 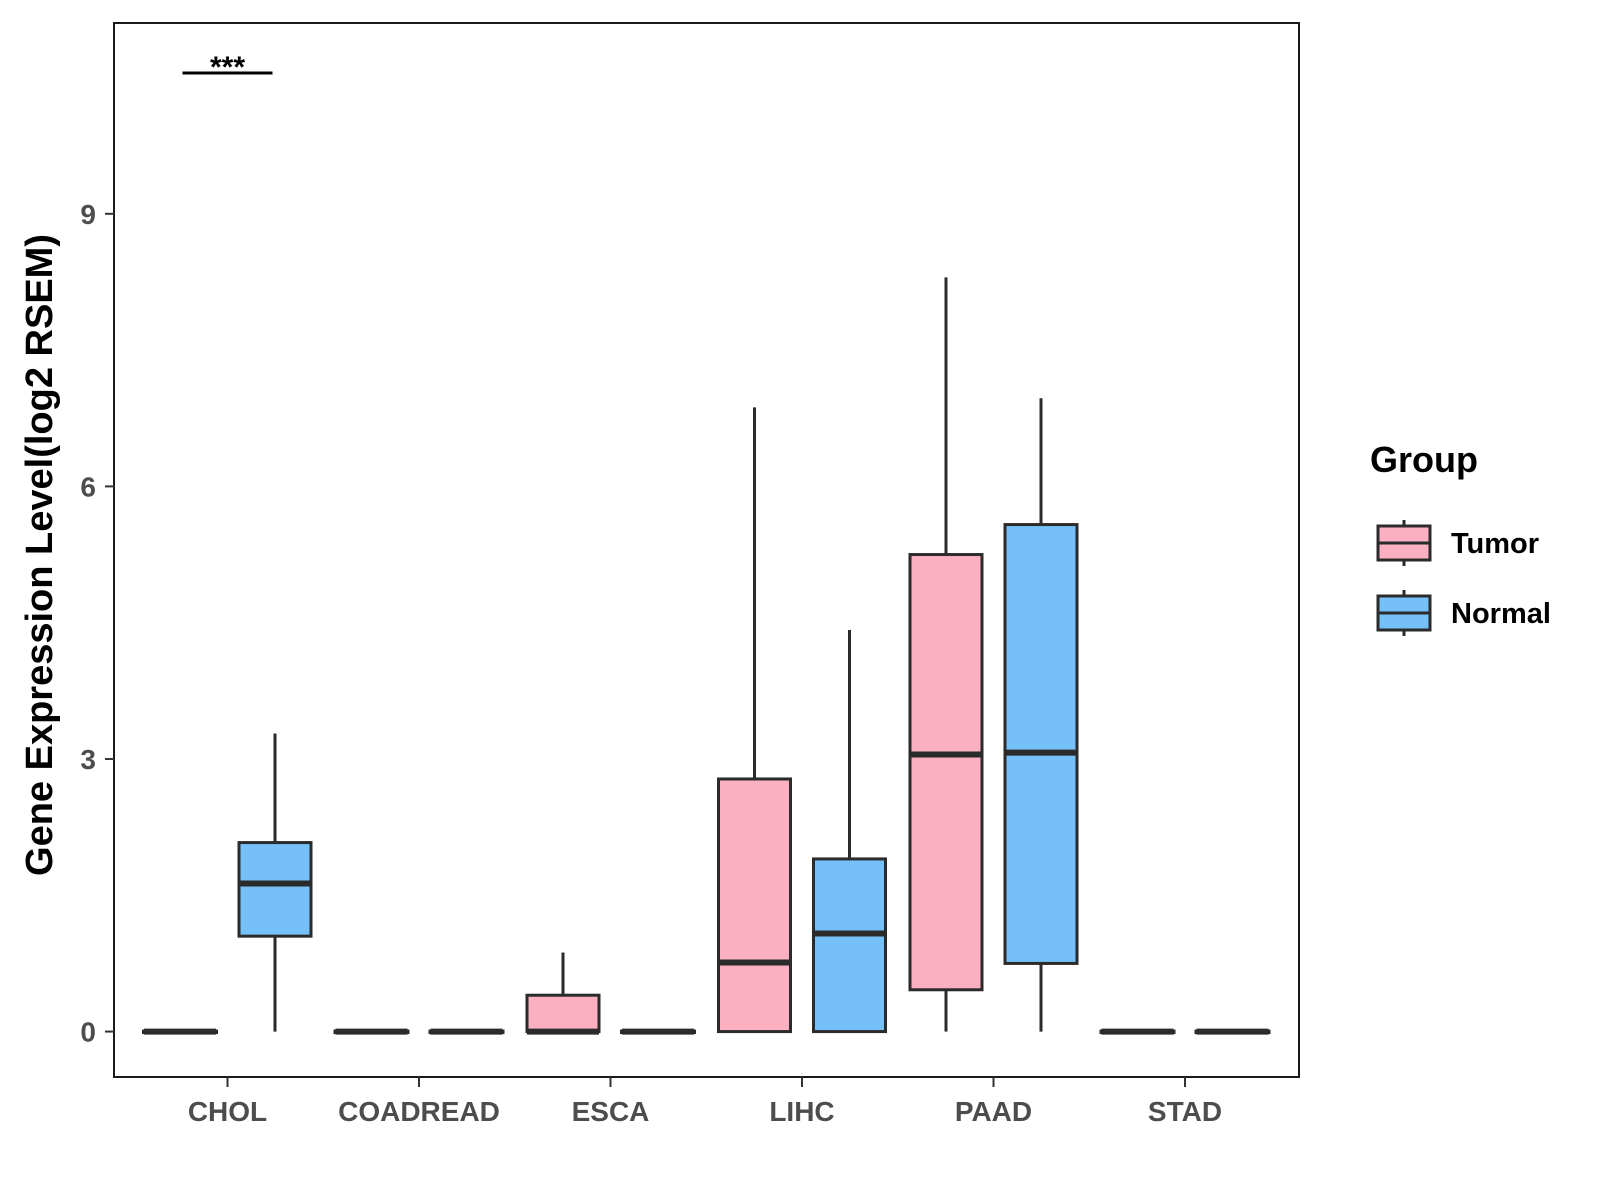 I want to click on legend-label: Normal, so click(x=1501, y=614).